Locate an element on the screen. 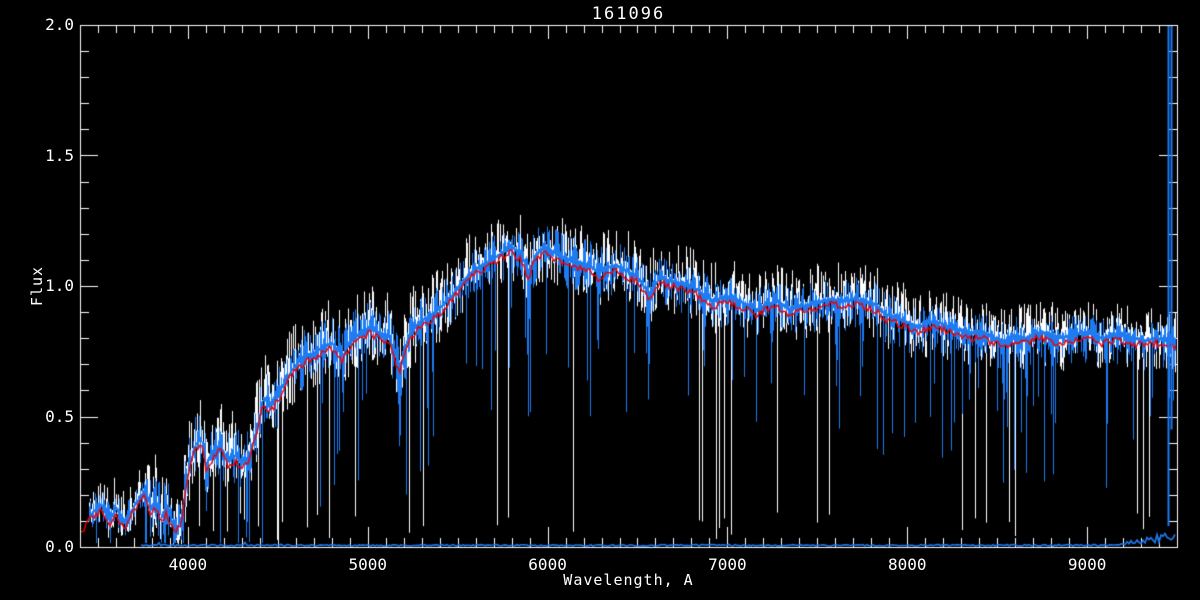 The width and height of the screenshot is (1200, 600). plot-title: 161096 is located at coordinates (628, 14).